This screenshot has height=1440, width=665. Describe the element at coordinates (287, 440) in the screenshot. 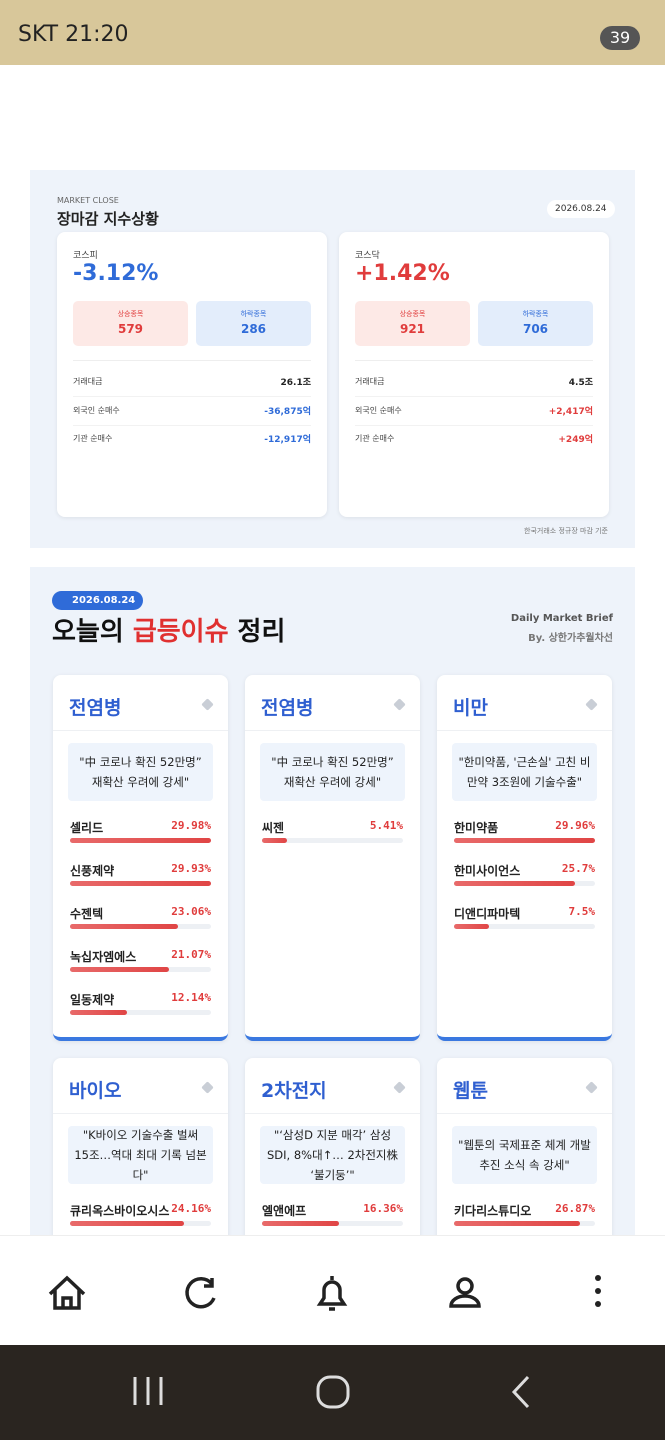

I see `row-value: -12,917억` at that location.